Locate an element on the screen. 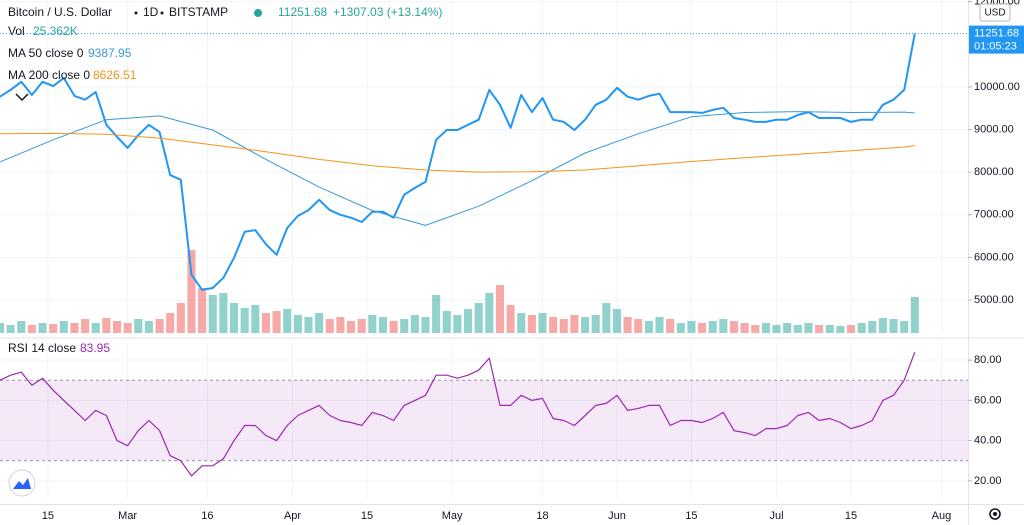 The image size is (1024, 525). settings-button is located at coordinates (995, 514).